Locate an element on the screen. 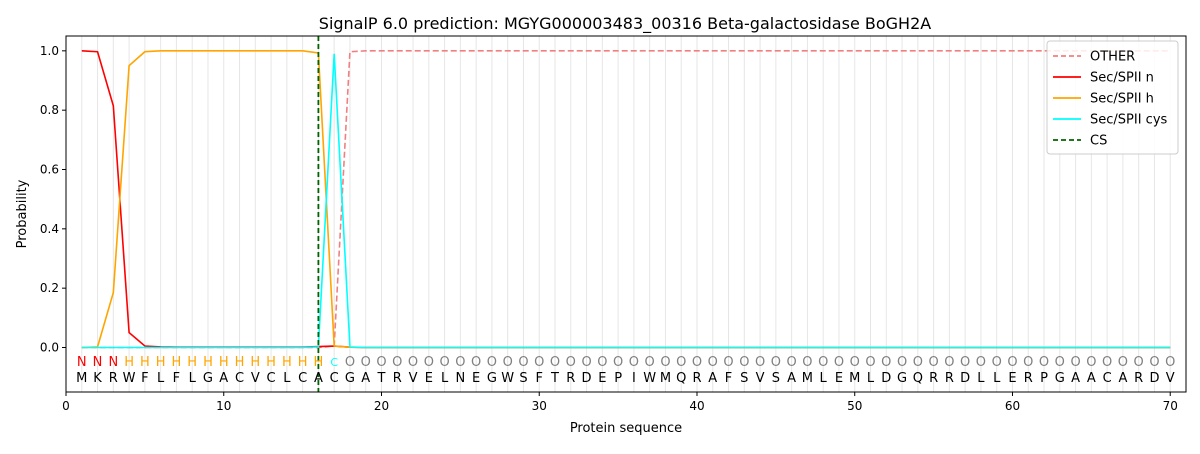 Image resolution: width=1200 pixels, height=454 pixels. legend-label: Sec/SPII n is located at coordinates (1122, 78).